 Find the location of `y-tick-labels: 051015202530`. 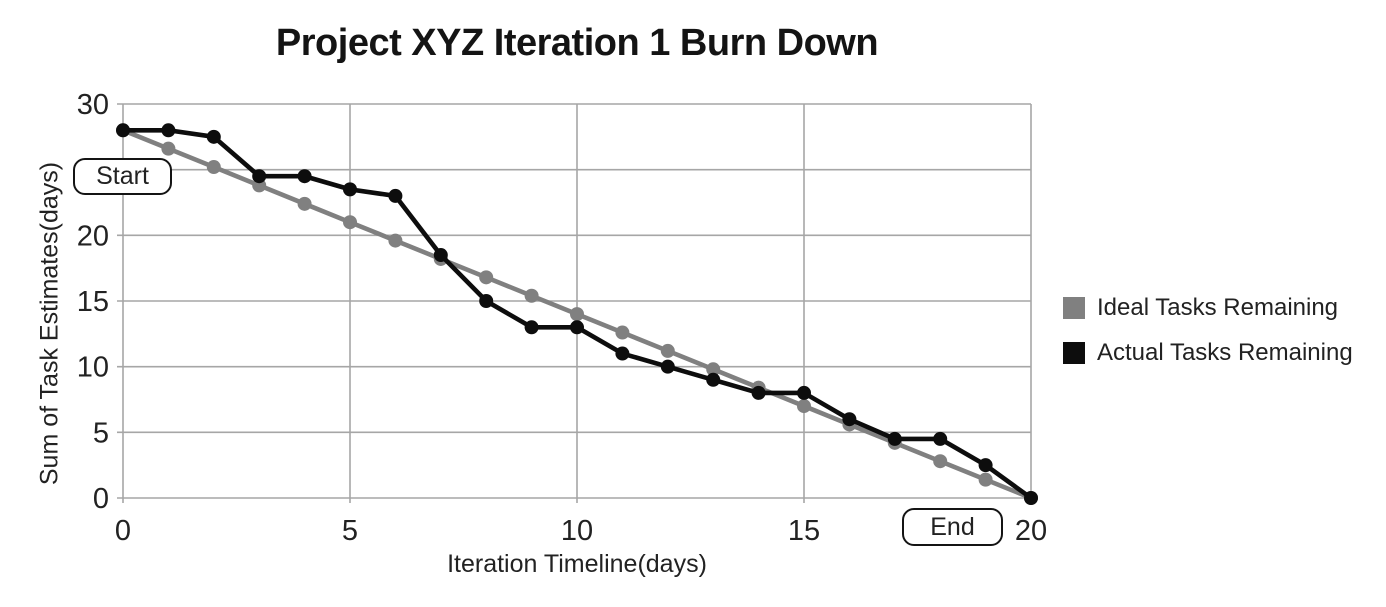

y-tick-labels: 051015202530 is located at coordinates (93, 302).